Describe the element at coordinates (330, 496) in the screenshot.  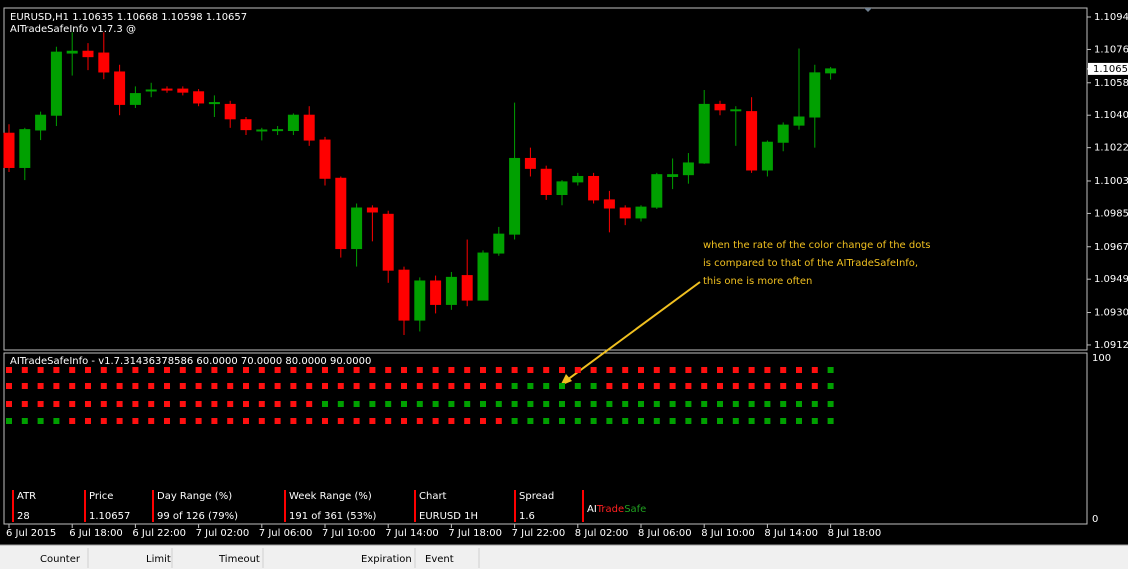
I see `info-label: Week Range (%)` at that location.